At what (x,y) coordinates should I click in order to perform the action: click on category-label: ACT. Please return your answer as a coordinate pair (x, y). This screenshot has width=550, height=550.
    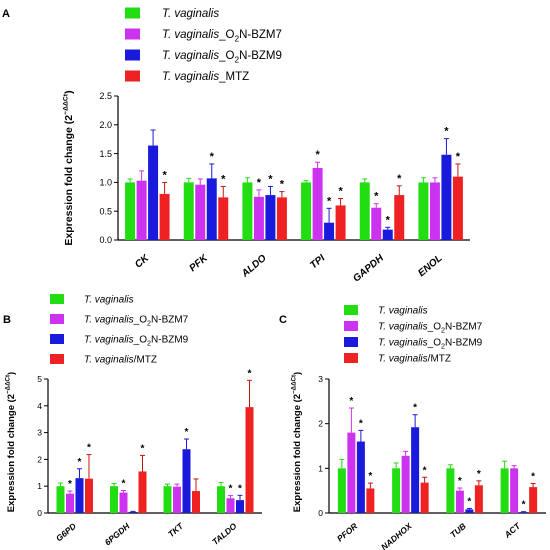
    Looking at the image, I should click on (512, 530).